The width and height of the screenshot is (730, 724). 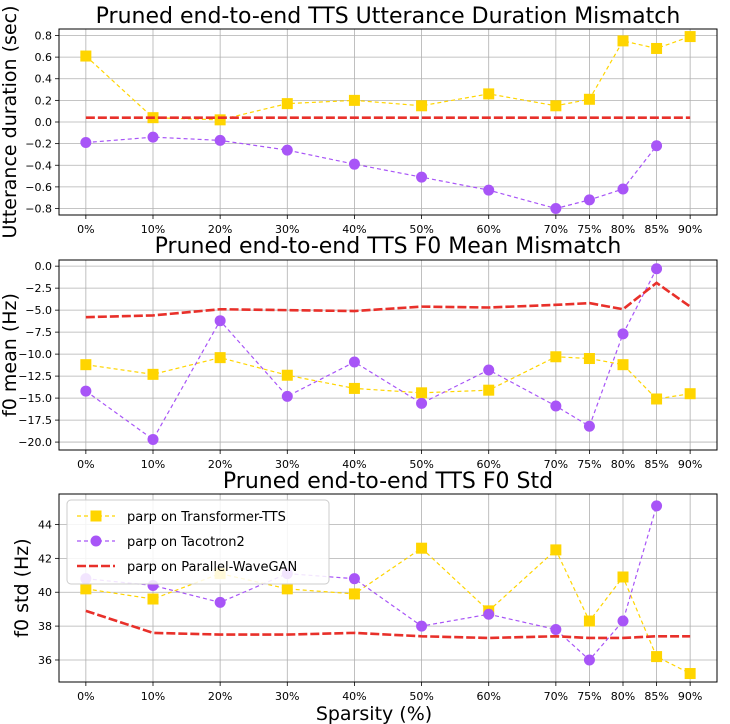 I want to click on legend-box, so click(x=198, y=542).